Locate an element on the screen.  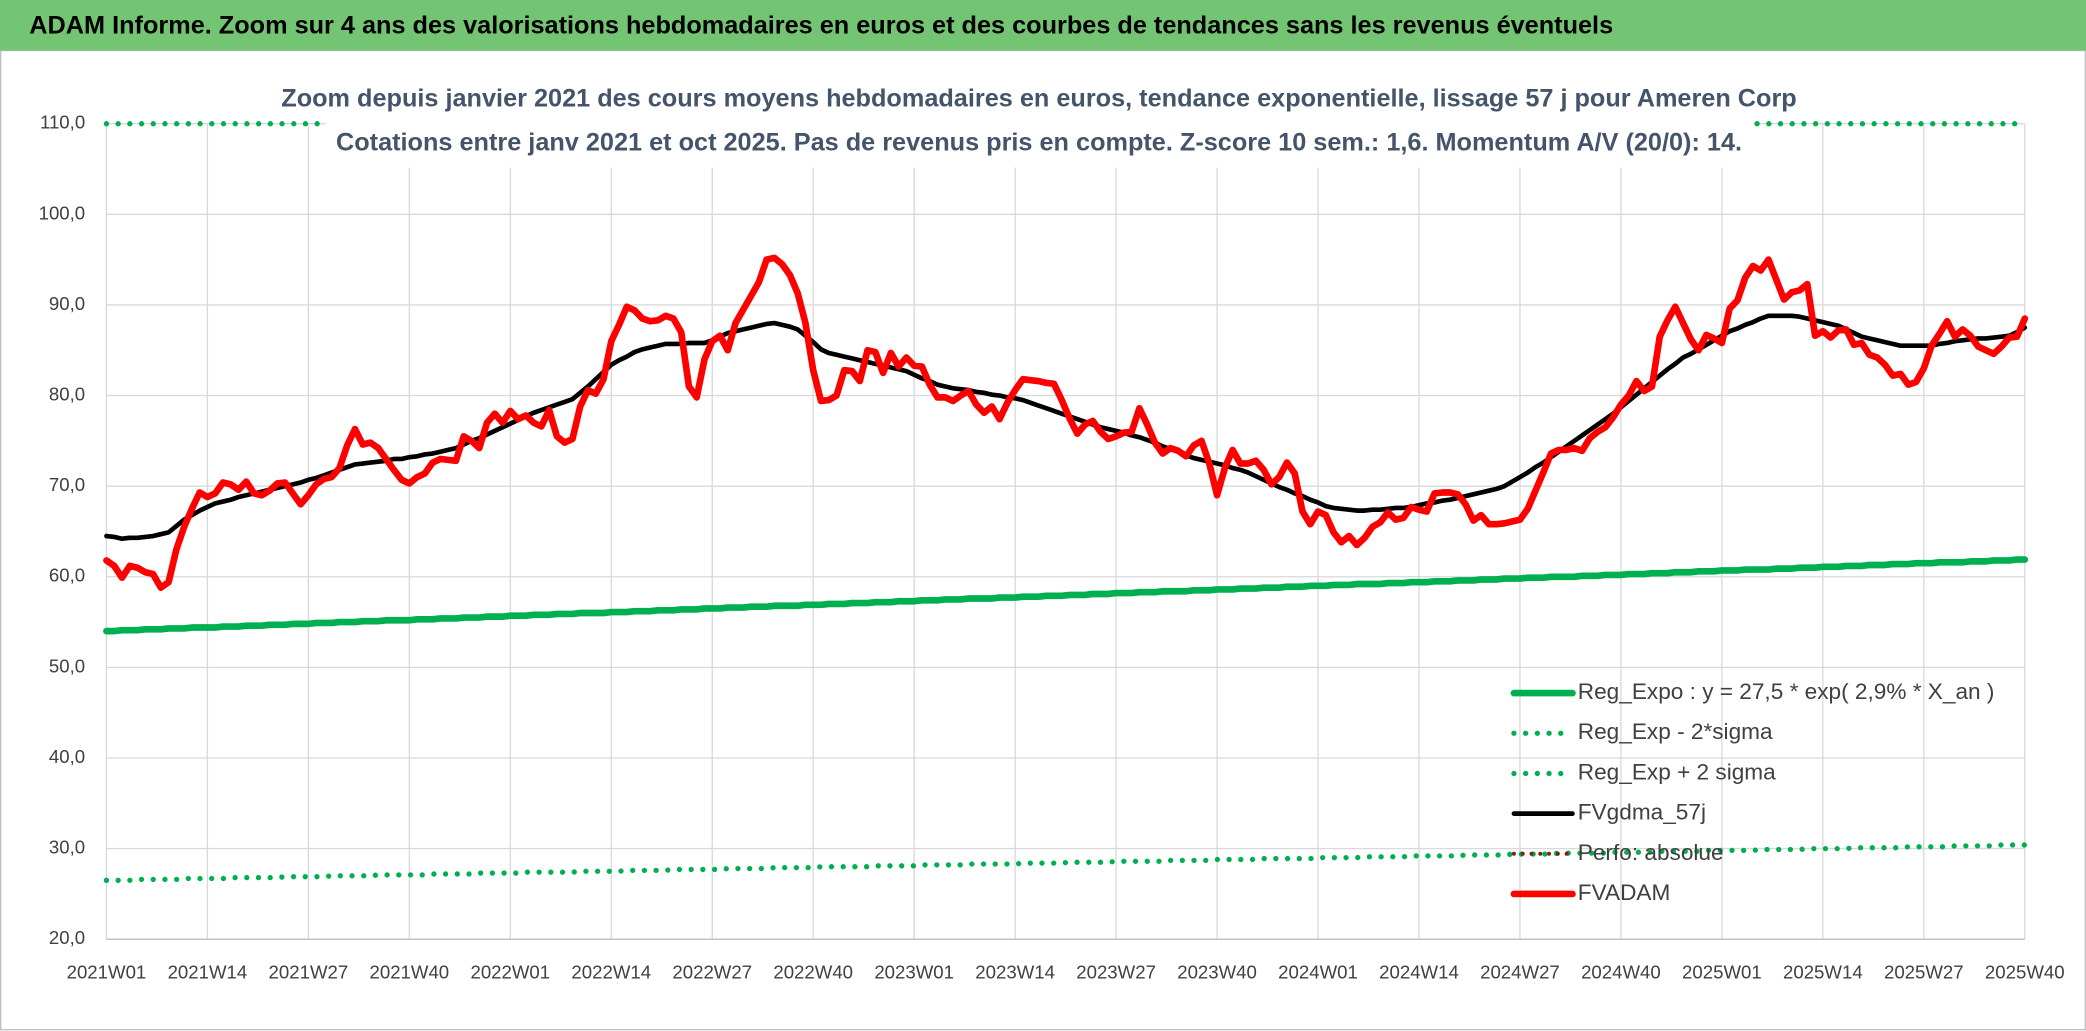
x-tick-label: 2023W40 is located at coordinates (1217, 972).